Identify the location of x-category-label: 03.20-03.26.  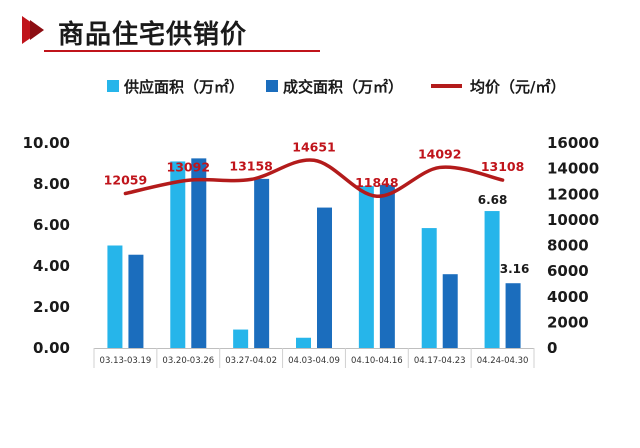
(188, 361).